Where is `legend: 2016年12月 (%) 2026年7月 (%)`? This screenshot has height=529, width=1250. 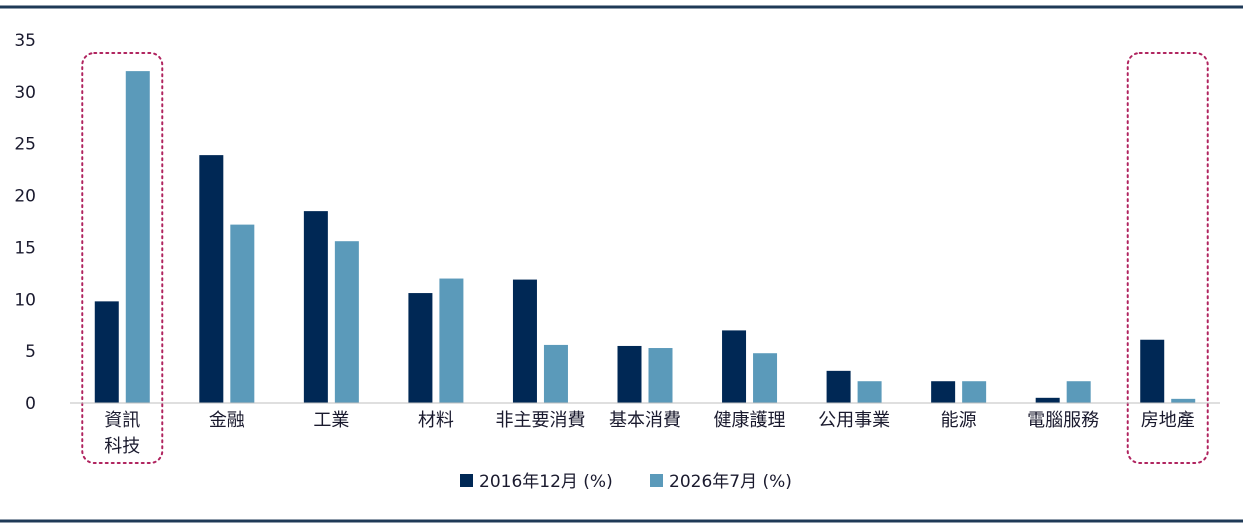
legend: 2016年12月 (%) 2026年7月 (%) is located at coordinates (626, 482).